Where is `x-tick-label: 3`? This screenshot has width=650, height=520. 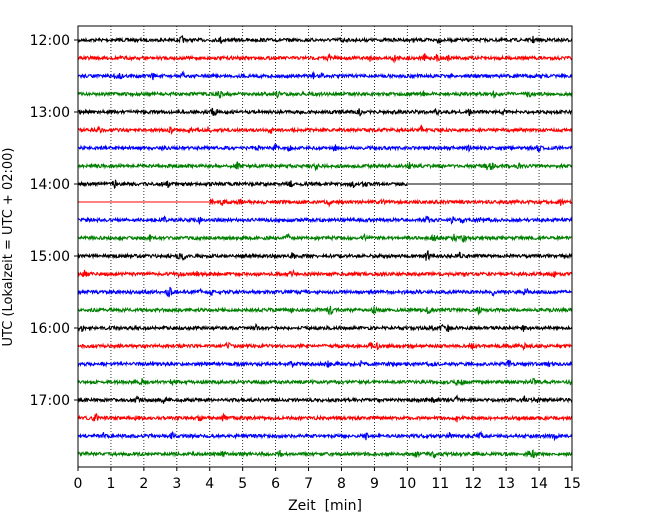
x-tick-label: 3 is located at coordinates (176, 484).